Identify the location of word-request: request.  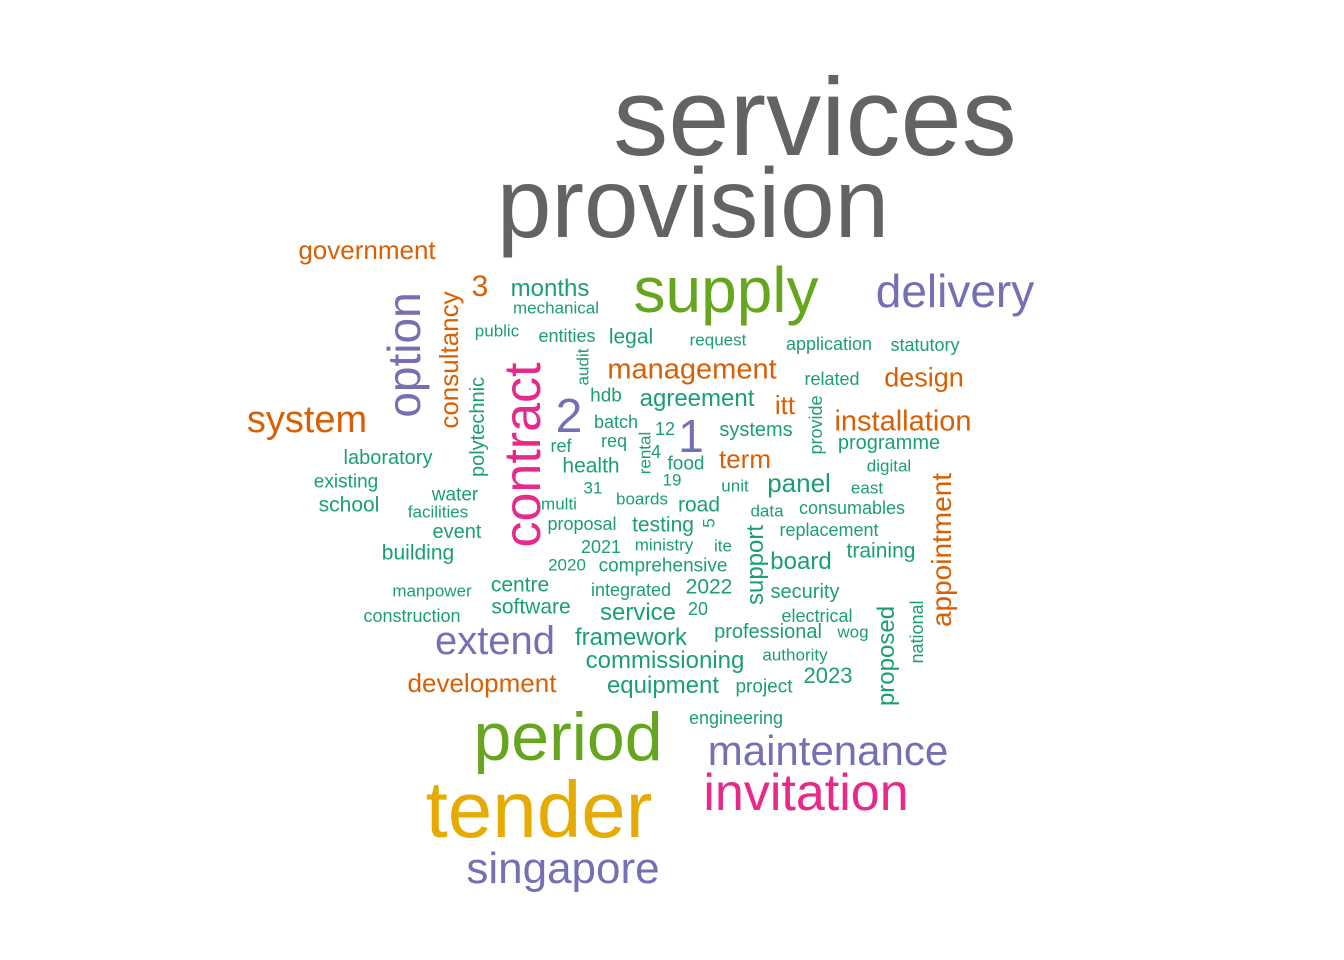
(718, 340).